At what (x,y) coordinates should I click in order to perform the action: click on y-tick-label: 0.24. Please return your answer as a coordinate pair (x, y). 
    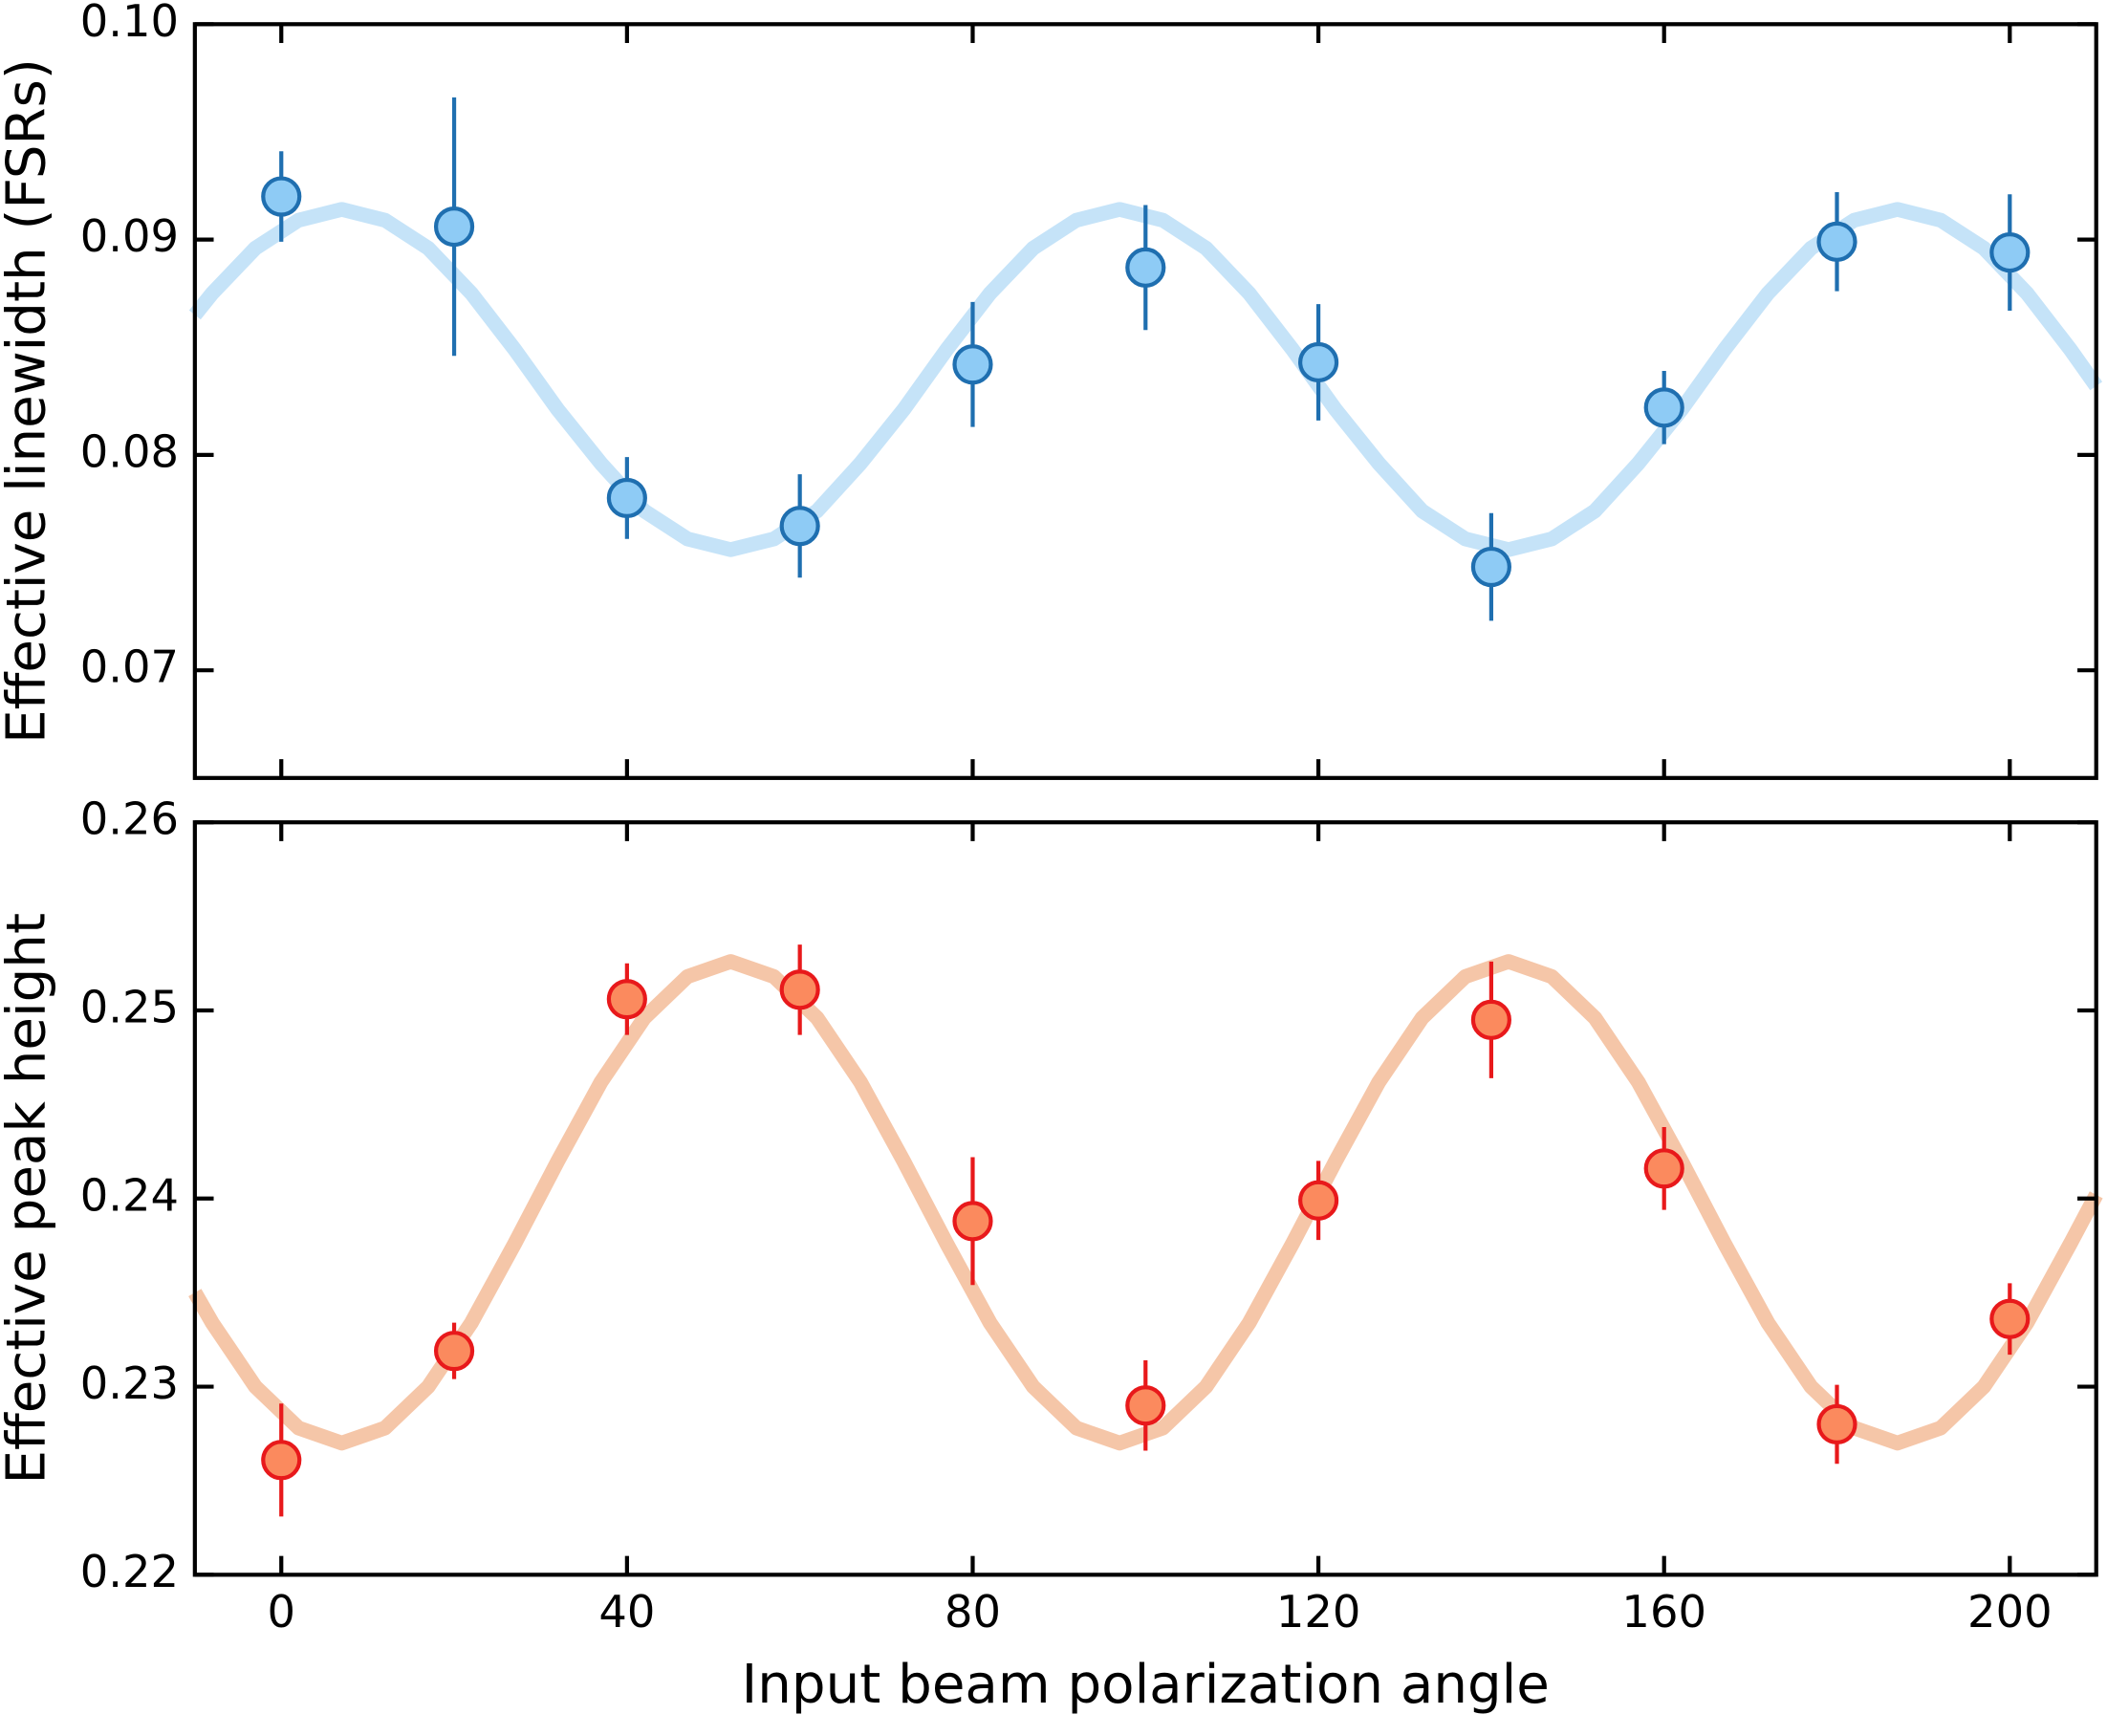
    Looking at the image, I should click on (129, 1195).